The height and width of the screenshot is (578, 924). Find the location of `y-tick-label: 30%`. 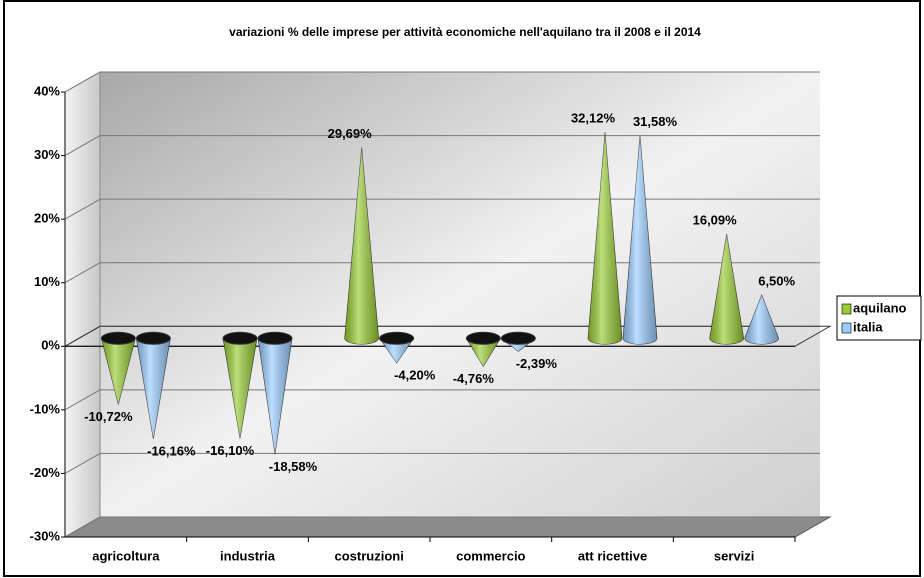

y-tick-label: 30% is located at coordinates (47, 154).